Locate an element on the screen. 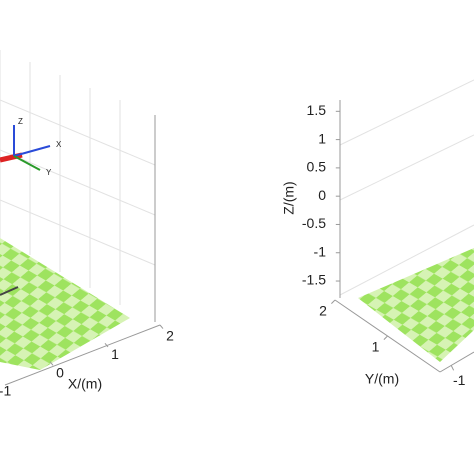 Image resolution: width=474 pixels, height=474 pixels. right-floor is located at coordinates (416, 305).